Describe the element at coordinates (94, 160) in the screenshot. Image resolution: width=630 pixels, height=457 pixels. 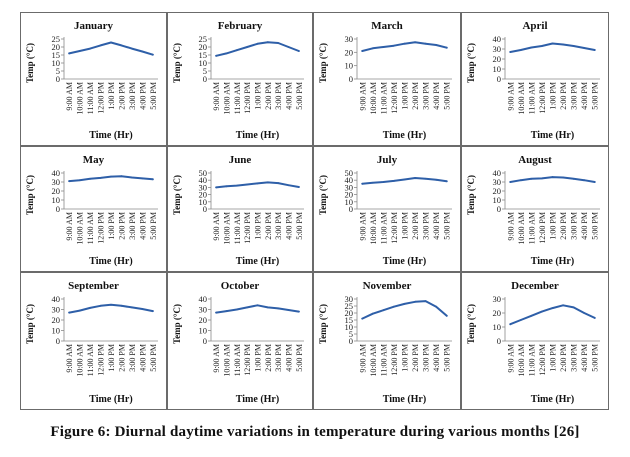
I see `chart-title: May` at that location.